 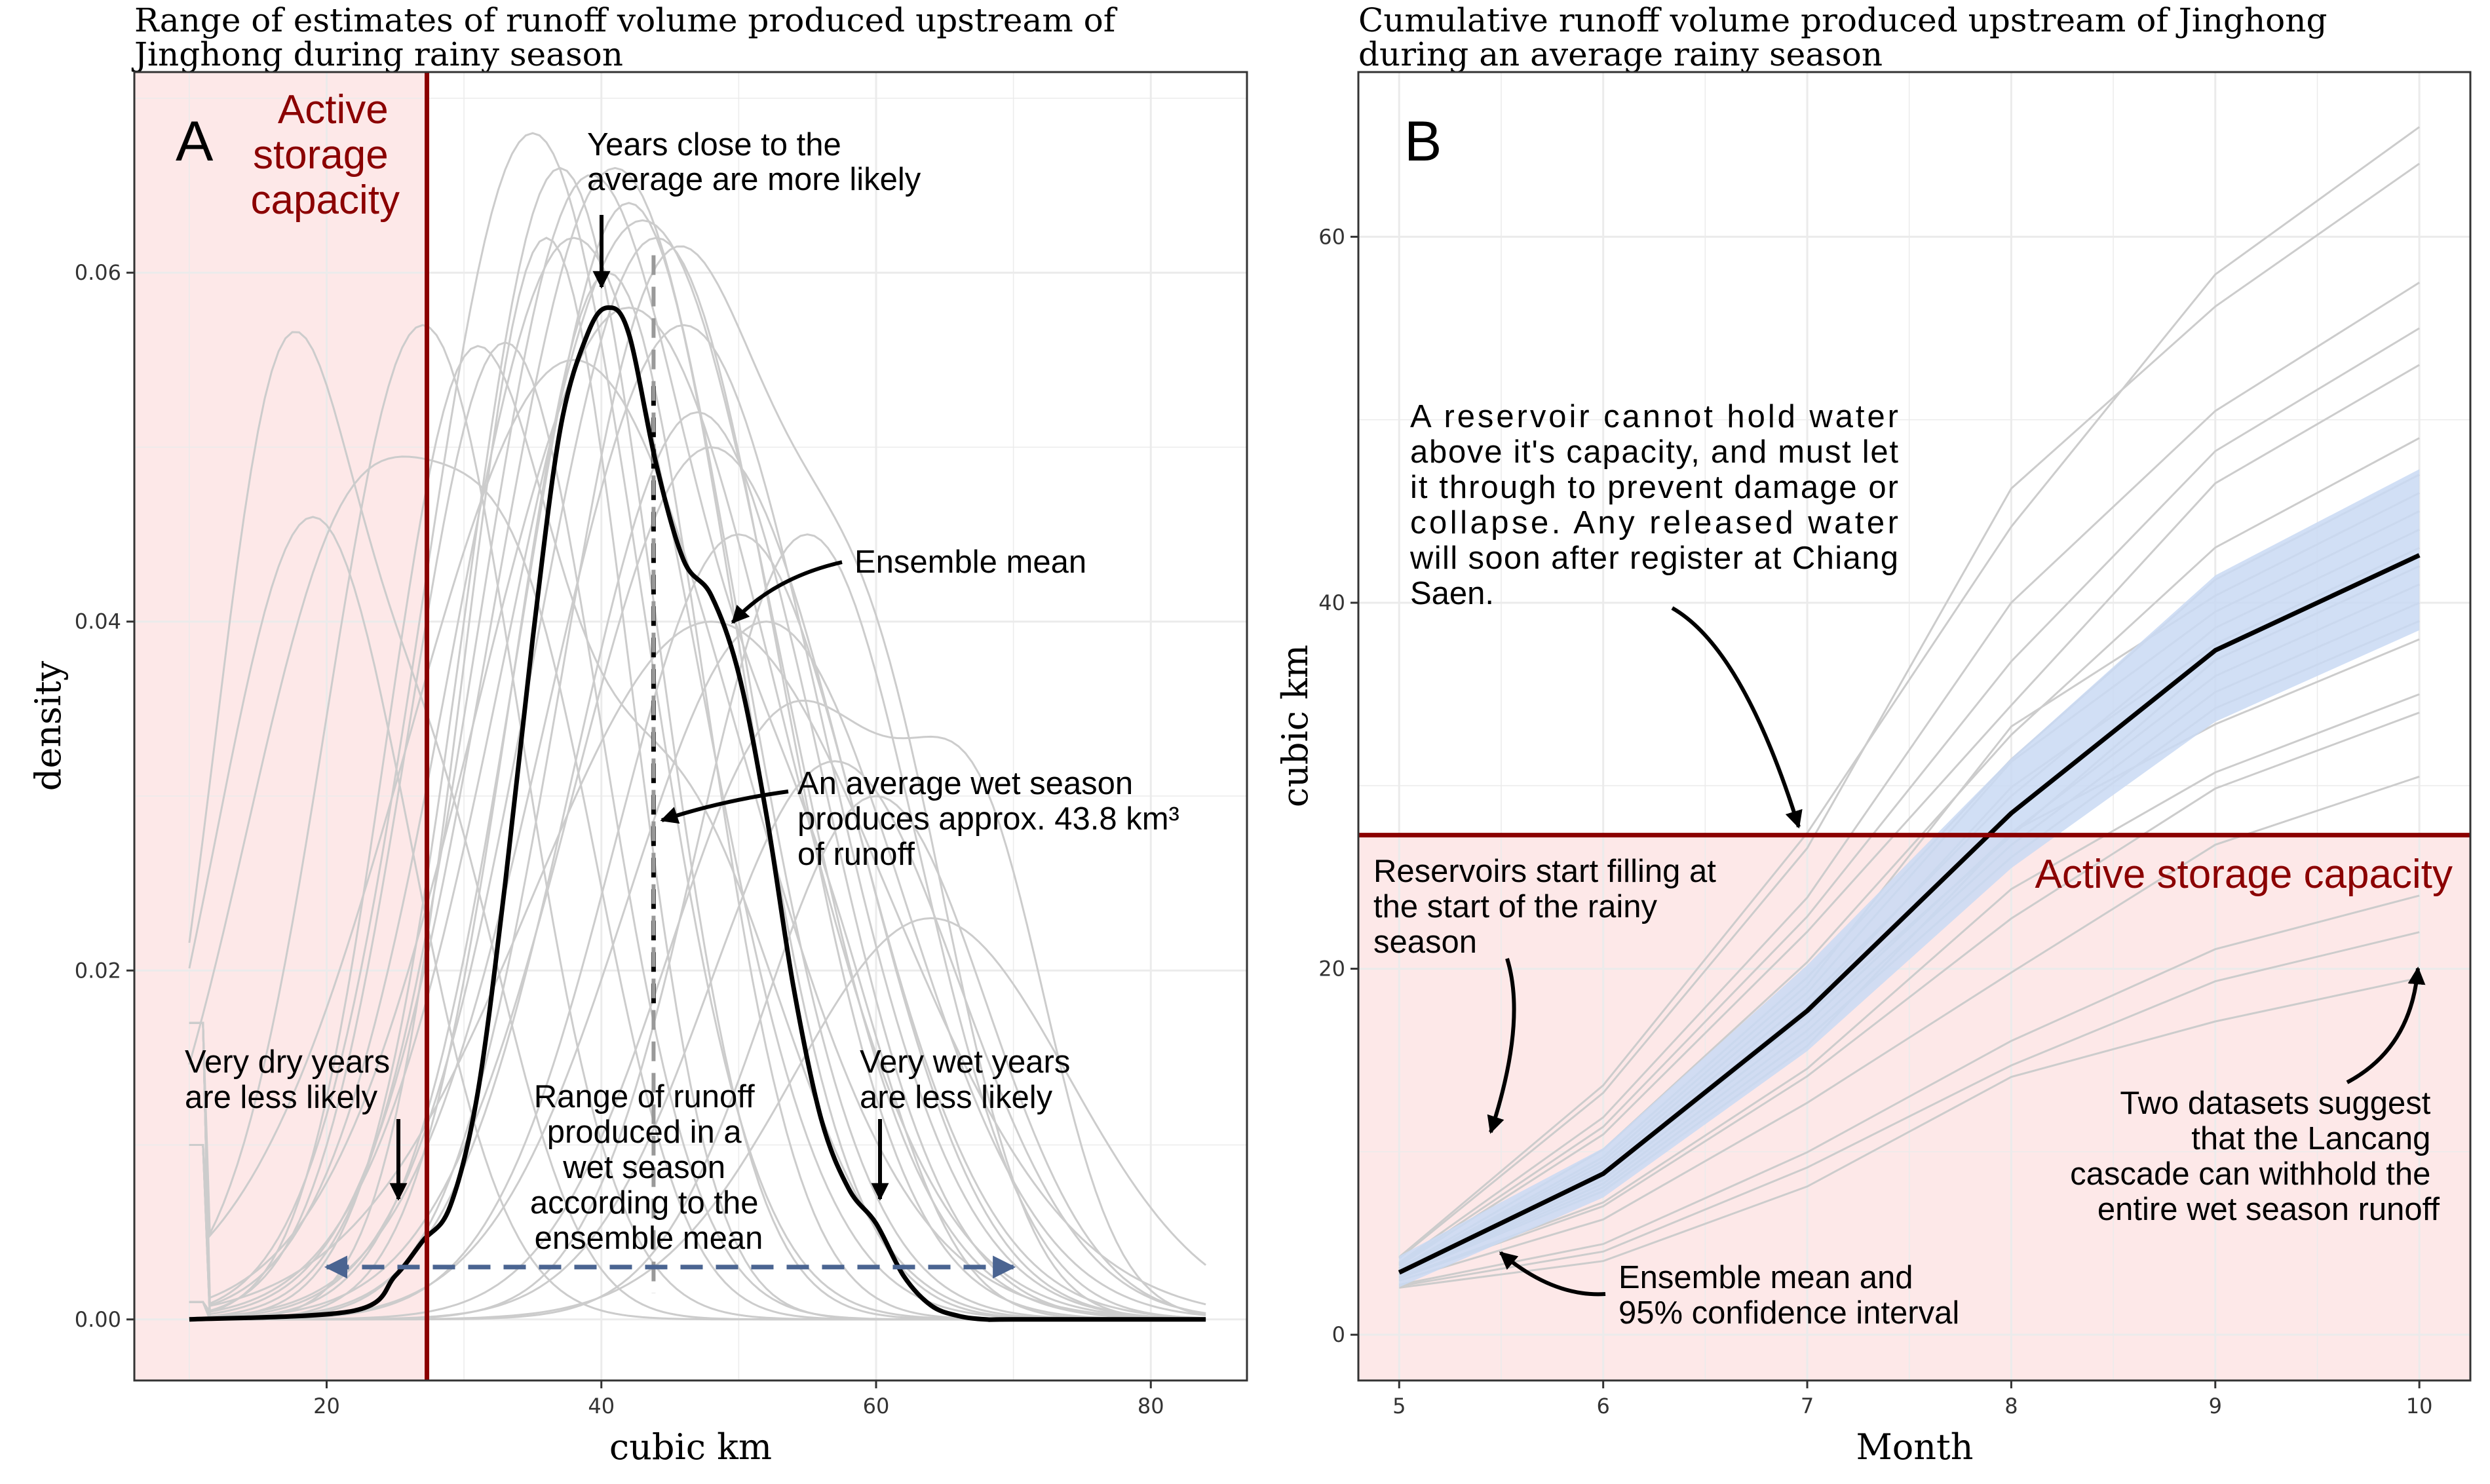 What do you see at coordinates (738, 1399) in the screenshot?
I see `panel-a-x-ticks: 20 40 60 80` at bounding box center [738, 1399].